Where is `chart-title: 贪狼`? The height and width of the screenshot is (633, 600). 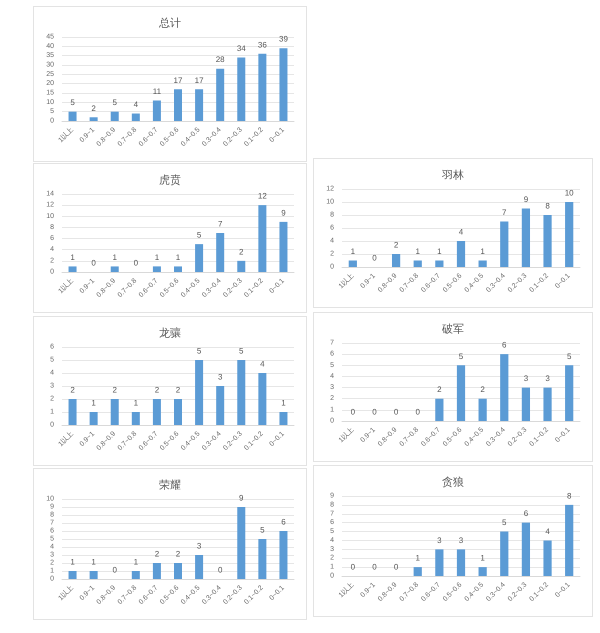
chart-title: 贪狼 is located at coordinates (453, 482).